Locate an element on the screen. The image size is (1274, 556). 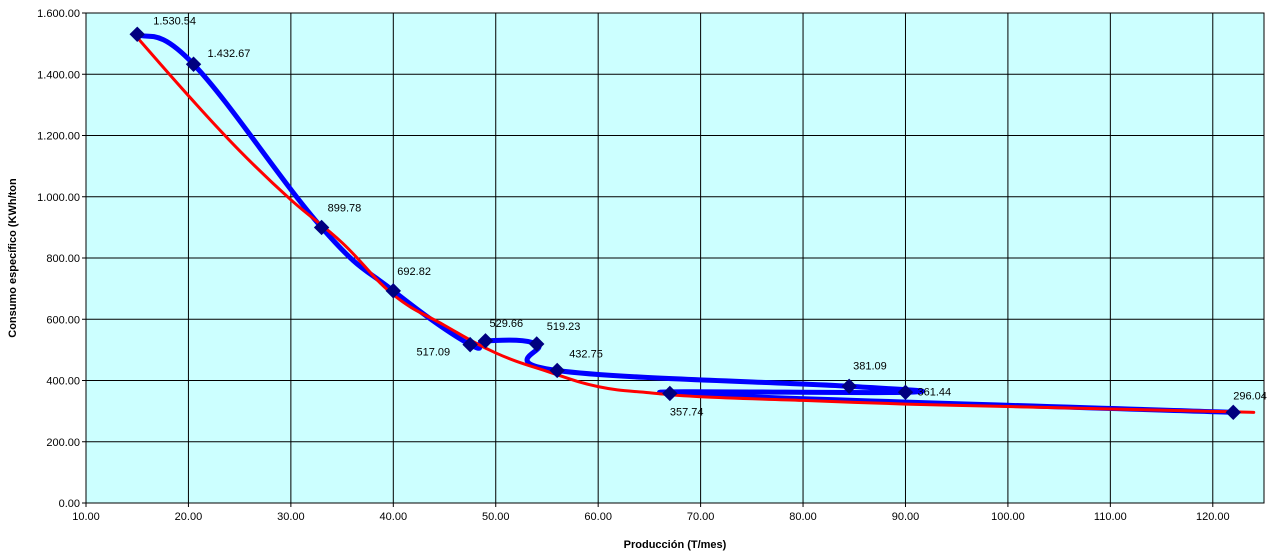
x-tick-label: 110.00 is located at coordinates (1110, 517).